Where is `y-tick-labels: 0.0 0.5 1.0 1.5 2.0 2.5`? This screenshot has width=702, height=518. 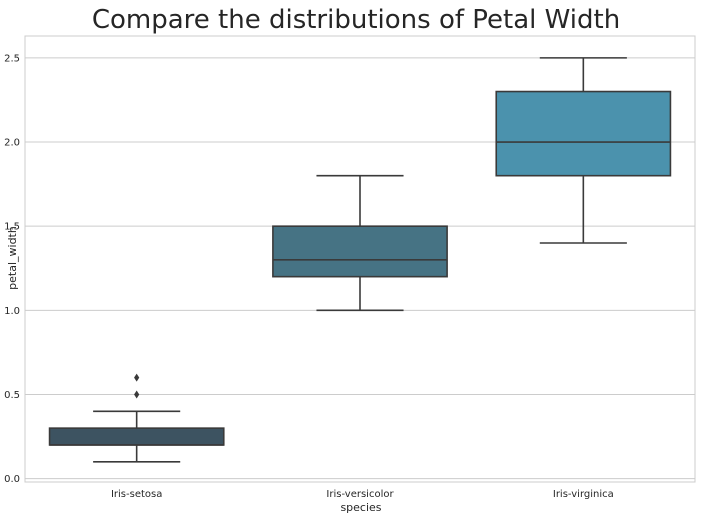
y-tick-labels: 0.0 0.5 1.0 1.5 2.0 2.5 is located at coordinates (12, 269).